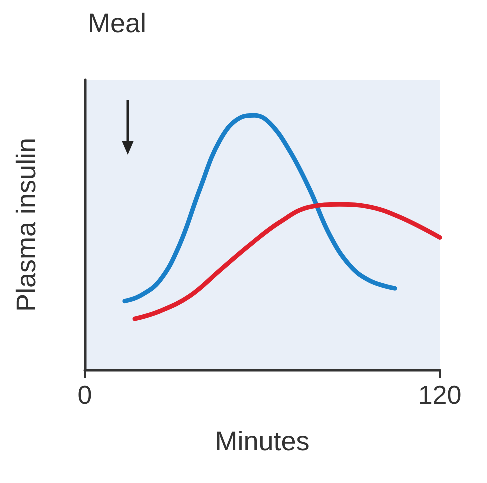  Describe the element at coordinates (27, 225) in the screenshot. I see `y-axis-title: Plasma insulin` at that location.